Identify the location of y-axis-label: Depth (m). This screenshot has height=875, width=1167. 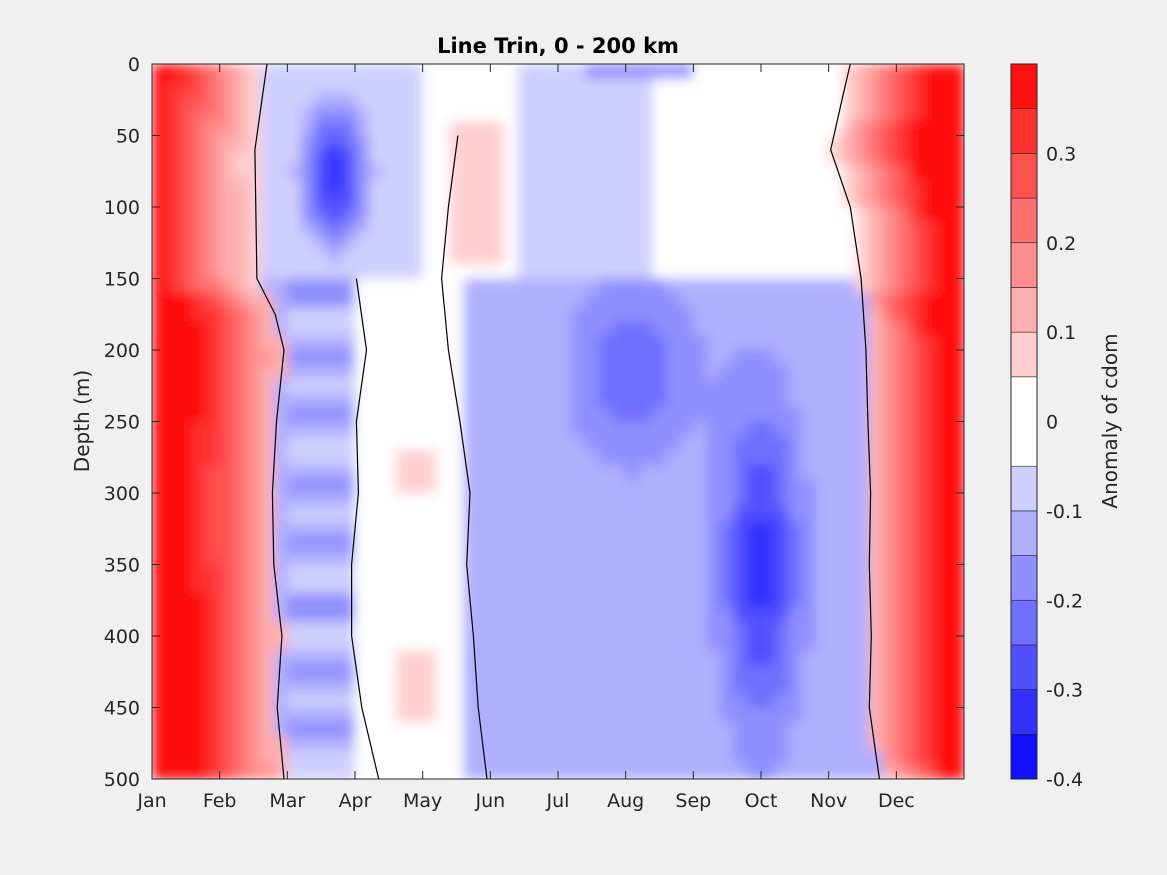
(82, 421).